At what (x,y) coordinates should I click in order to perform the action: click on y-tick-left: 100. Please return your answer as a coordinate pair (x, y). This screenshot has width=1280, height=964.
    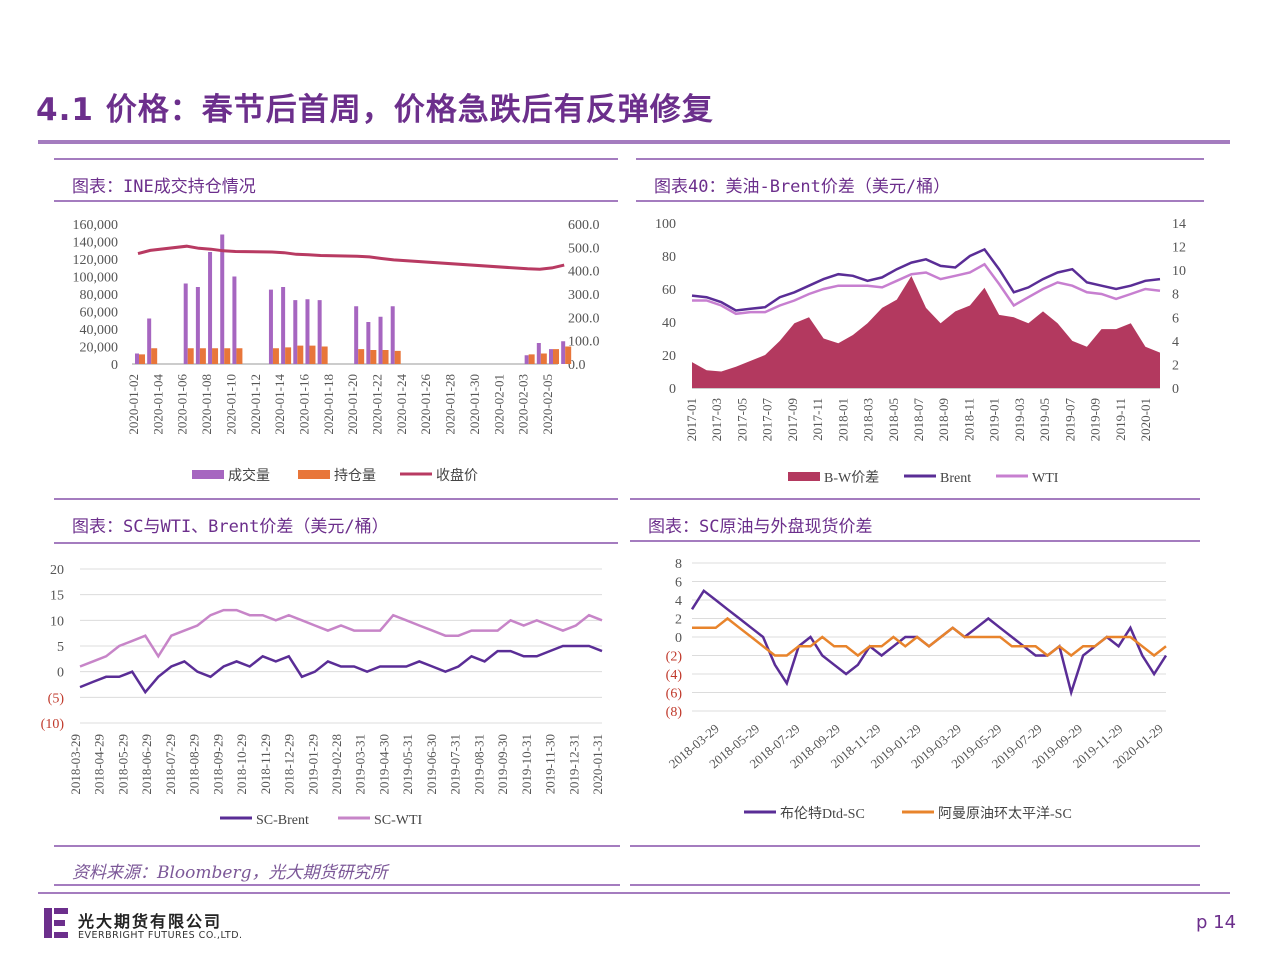
    Looking at the image, I should click on (665, 224).